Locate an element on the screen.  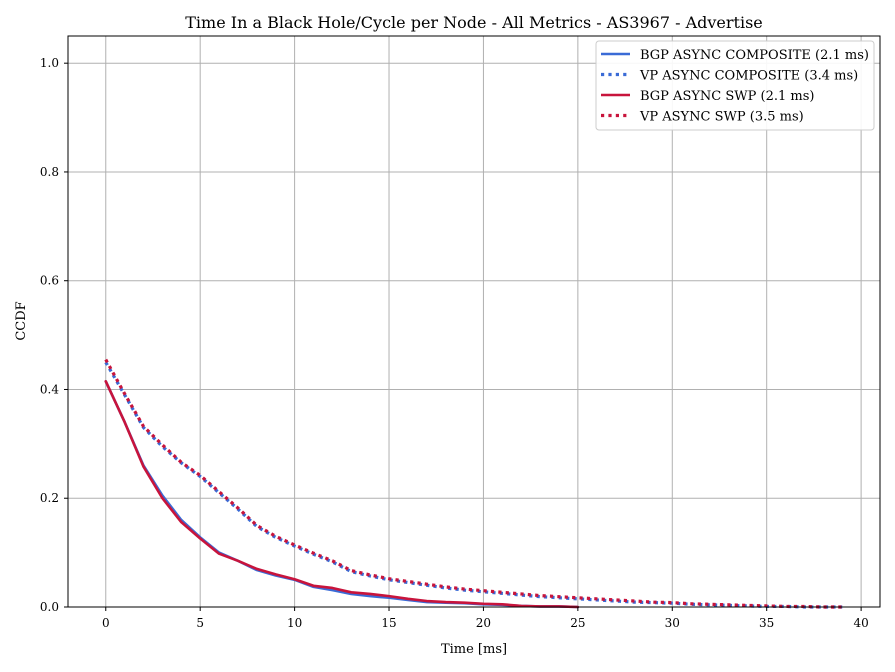
y-tick-label: 0.6 is located at coordinates (49, 281).